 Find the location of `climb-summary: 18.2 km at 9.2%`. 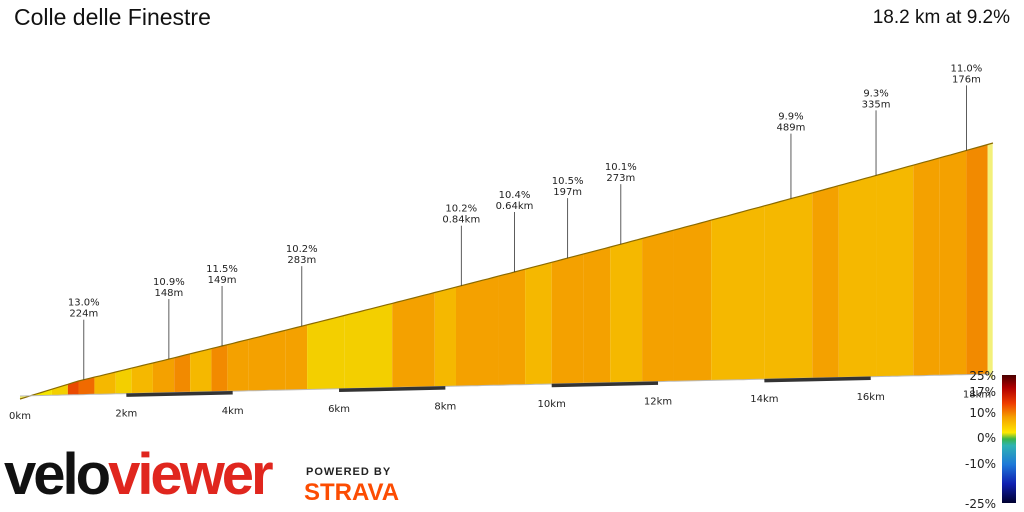

climb-summary: 18.2 km at 9.2% is located at coordinates (941, 17).